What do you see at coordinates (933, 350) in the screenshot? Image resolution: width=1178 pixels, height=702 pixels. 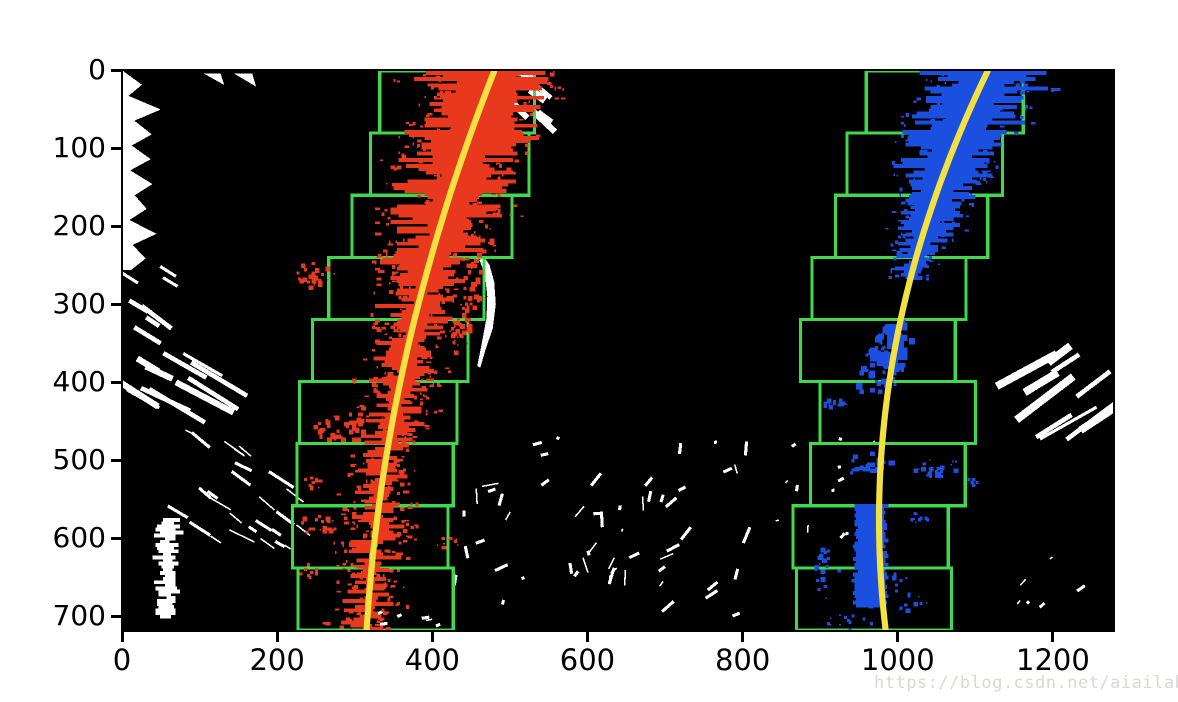 I see `right-fit-curve` at bounding box center [933, 350].